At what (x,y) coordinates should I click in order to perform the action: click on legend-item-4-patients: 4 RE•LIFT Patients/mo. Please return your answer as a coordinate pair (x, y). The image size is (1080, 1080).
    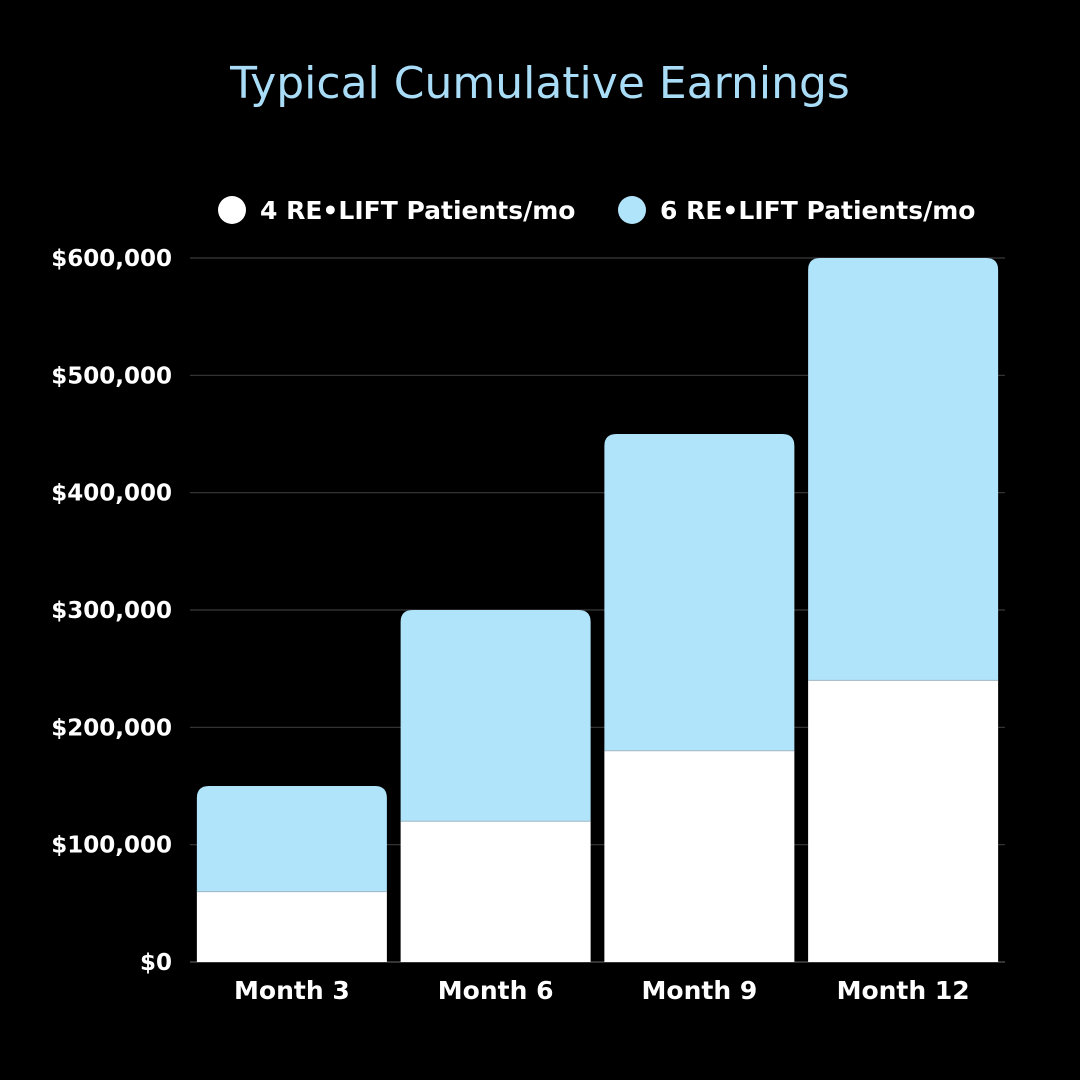
    Looking at the image, I should click on (396, 210).